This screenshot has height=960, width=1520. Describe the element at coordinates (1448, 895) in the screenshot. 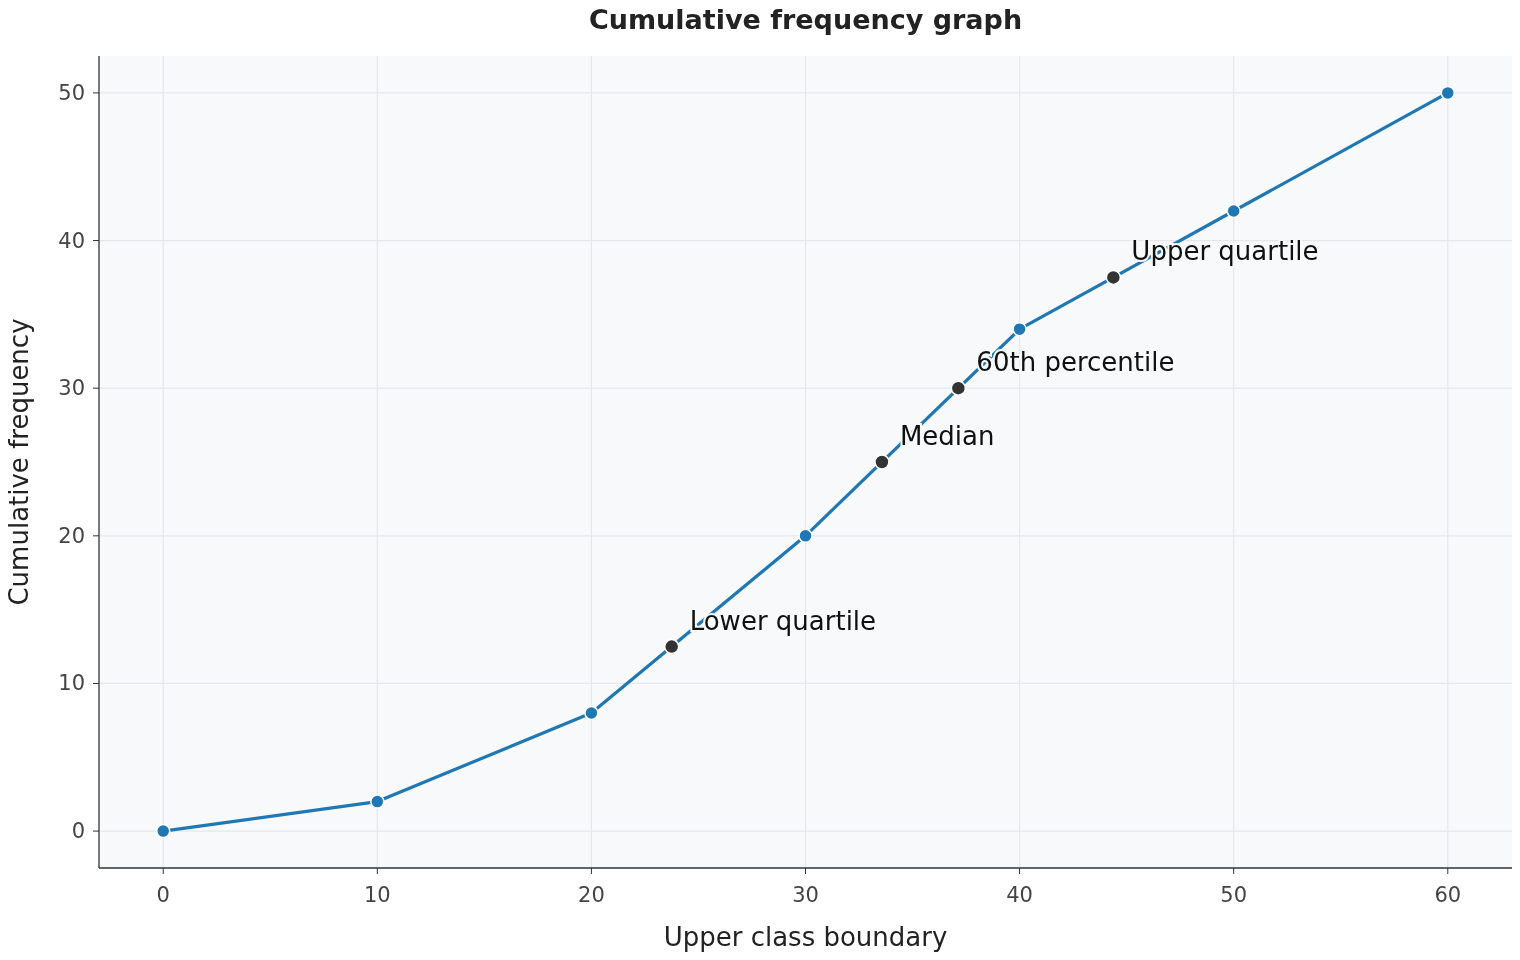

I see `x-tick-label: 60` at that location.